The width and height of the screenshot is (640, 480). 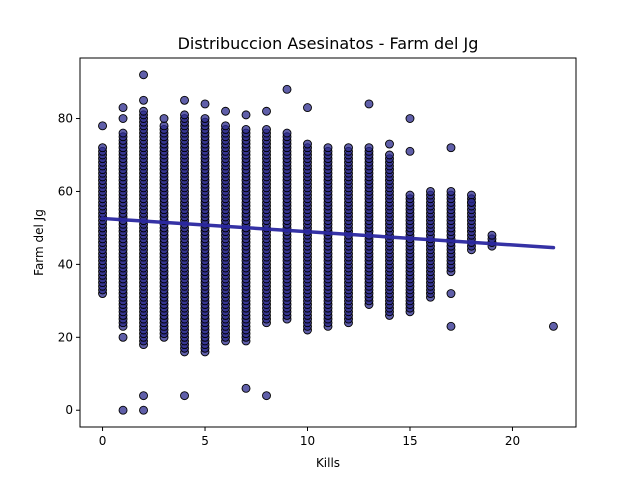 I want to click on y-axis-ticks: 0 20 40 60 80, so click(x=69, y=264).